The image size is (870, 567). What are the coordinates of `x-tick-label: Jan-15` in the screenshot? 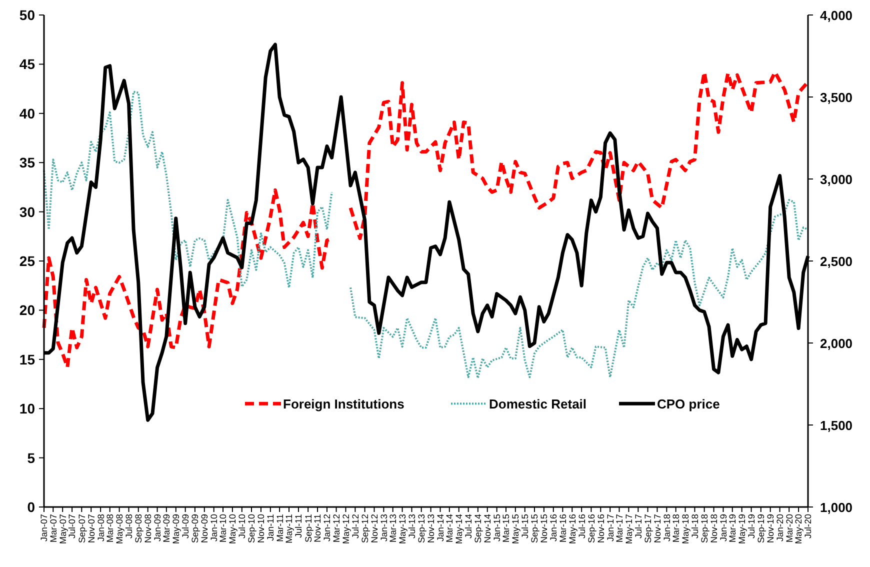 It's located at (497, 528).